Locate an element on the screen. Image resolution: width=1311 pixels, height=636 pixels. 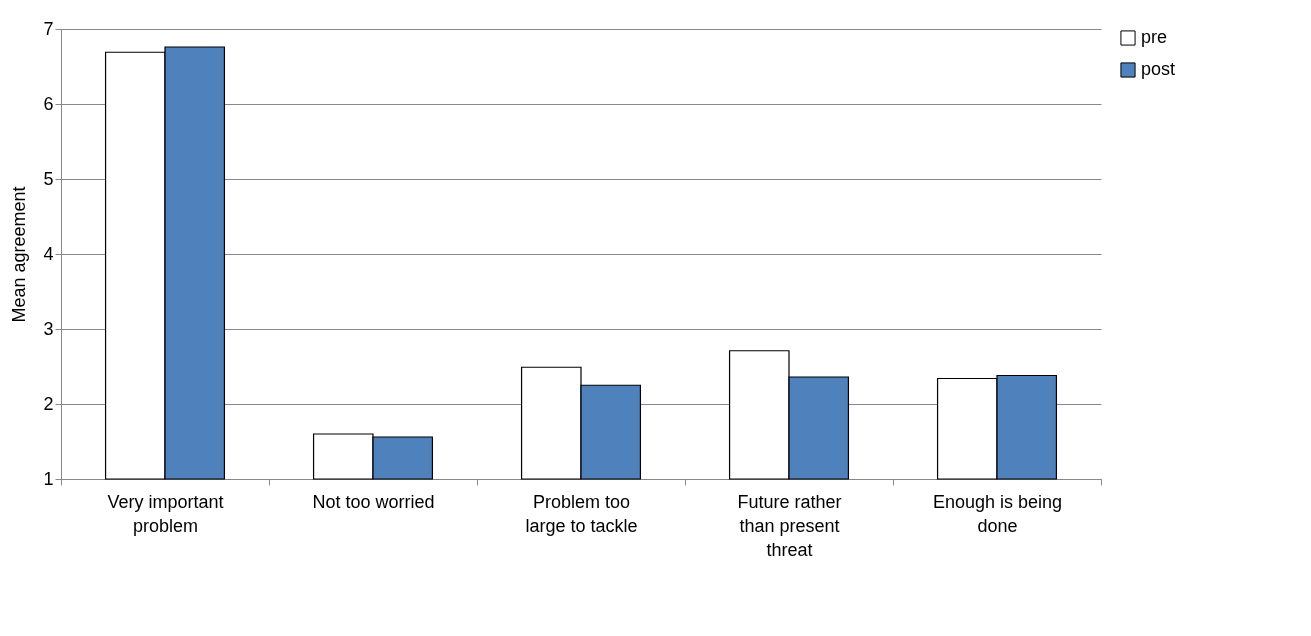
y-axis-title: Mean agreement is located at coordinates (19, 254).